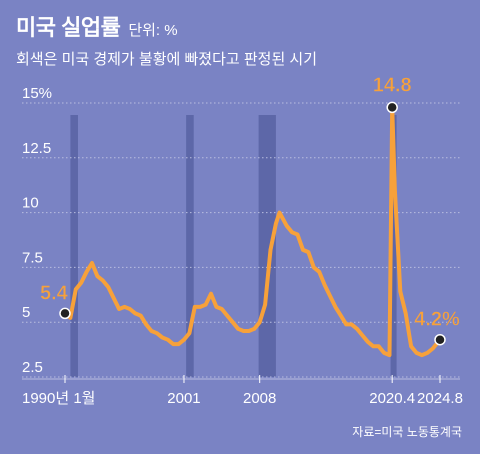 The width and height of the screenshot is (480, 454). What do you see at coordinates (68, 27) in the screenshot?
I see `chart-title: 미국 실업률` at bounding box center [68, 27].